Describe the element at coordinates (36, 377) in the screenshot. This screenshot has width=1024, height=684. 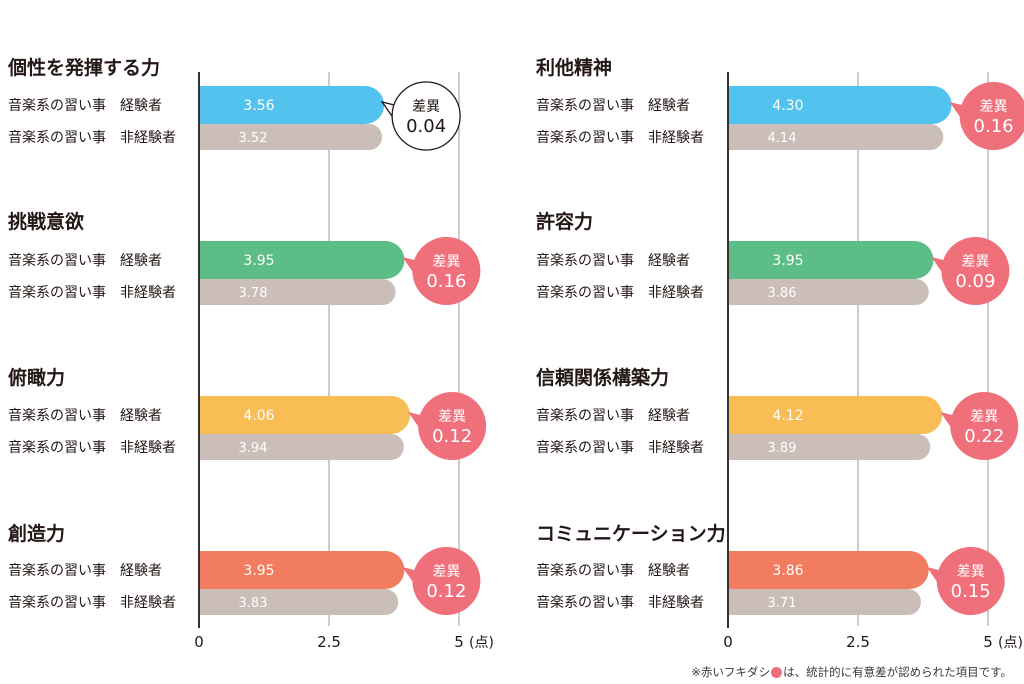
I see `metric-title: 俯瞰力` at that location.